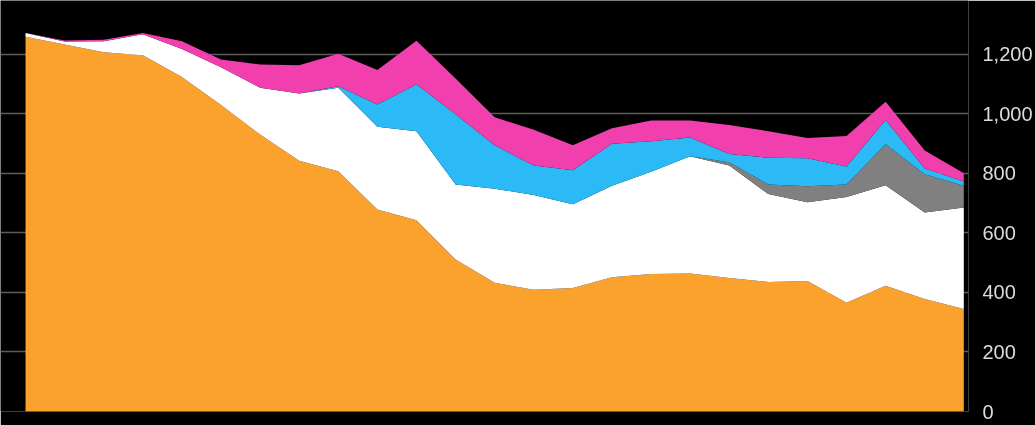 The height and width of the screenshot is (425, 1035). What do you see at coordinates (999, 351) in the screenshot?
I see `y-tick-label: 200` at bounding box center [999, 351].